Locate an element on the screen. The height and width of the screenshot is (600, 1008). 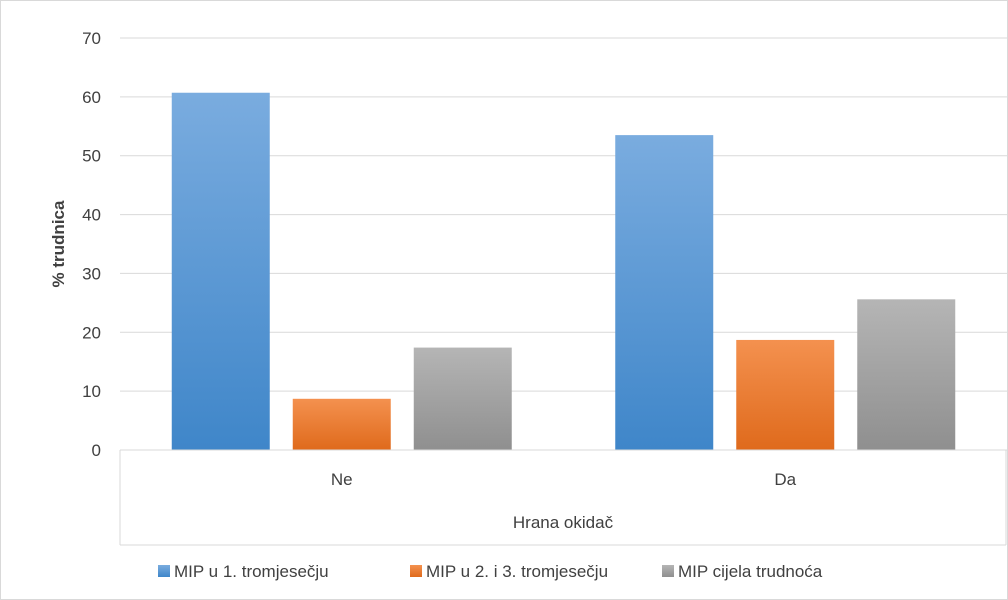
y-tick-label: 70 is located at coordinates (91, 38).